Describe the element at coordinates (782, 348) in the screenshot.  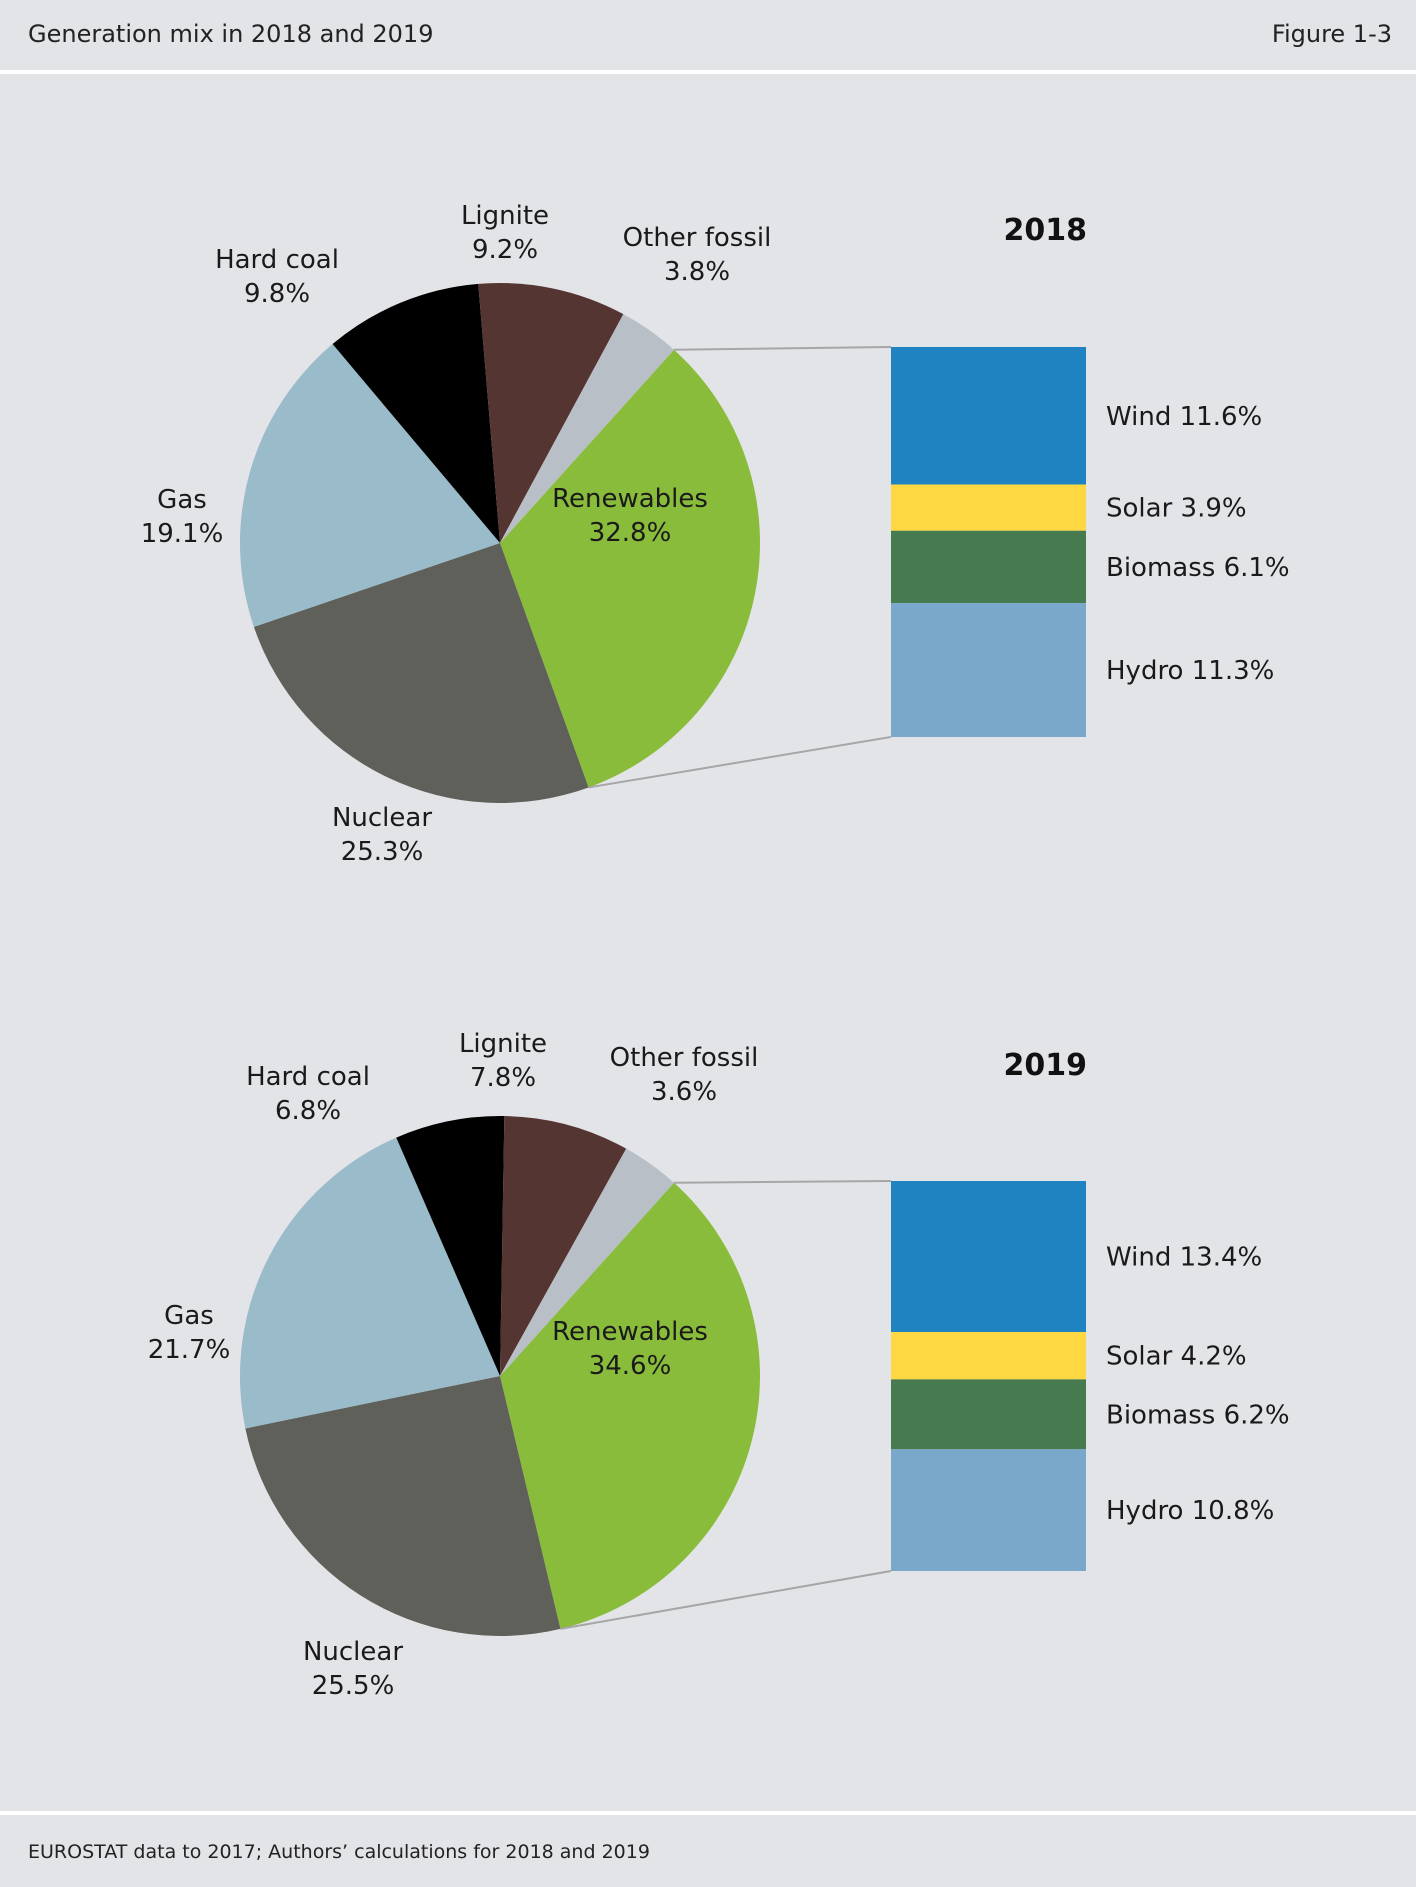
I see `connector-line-top-2018` at that location.